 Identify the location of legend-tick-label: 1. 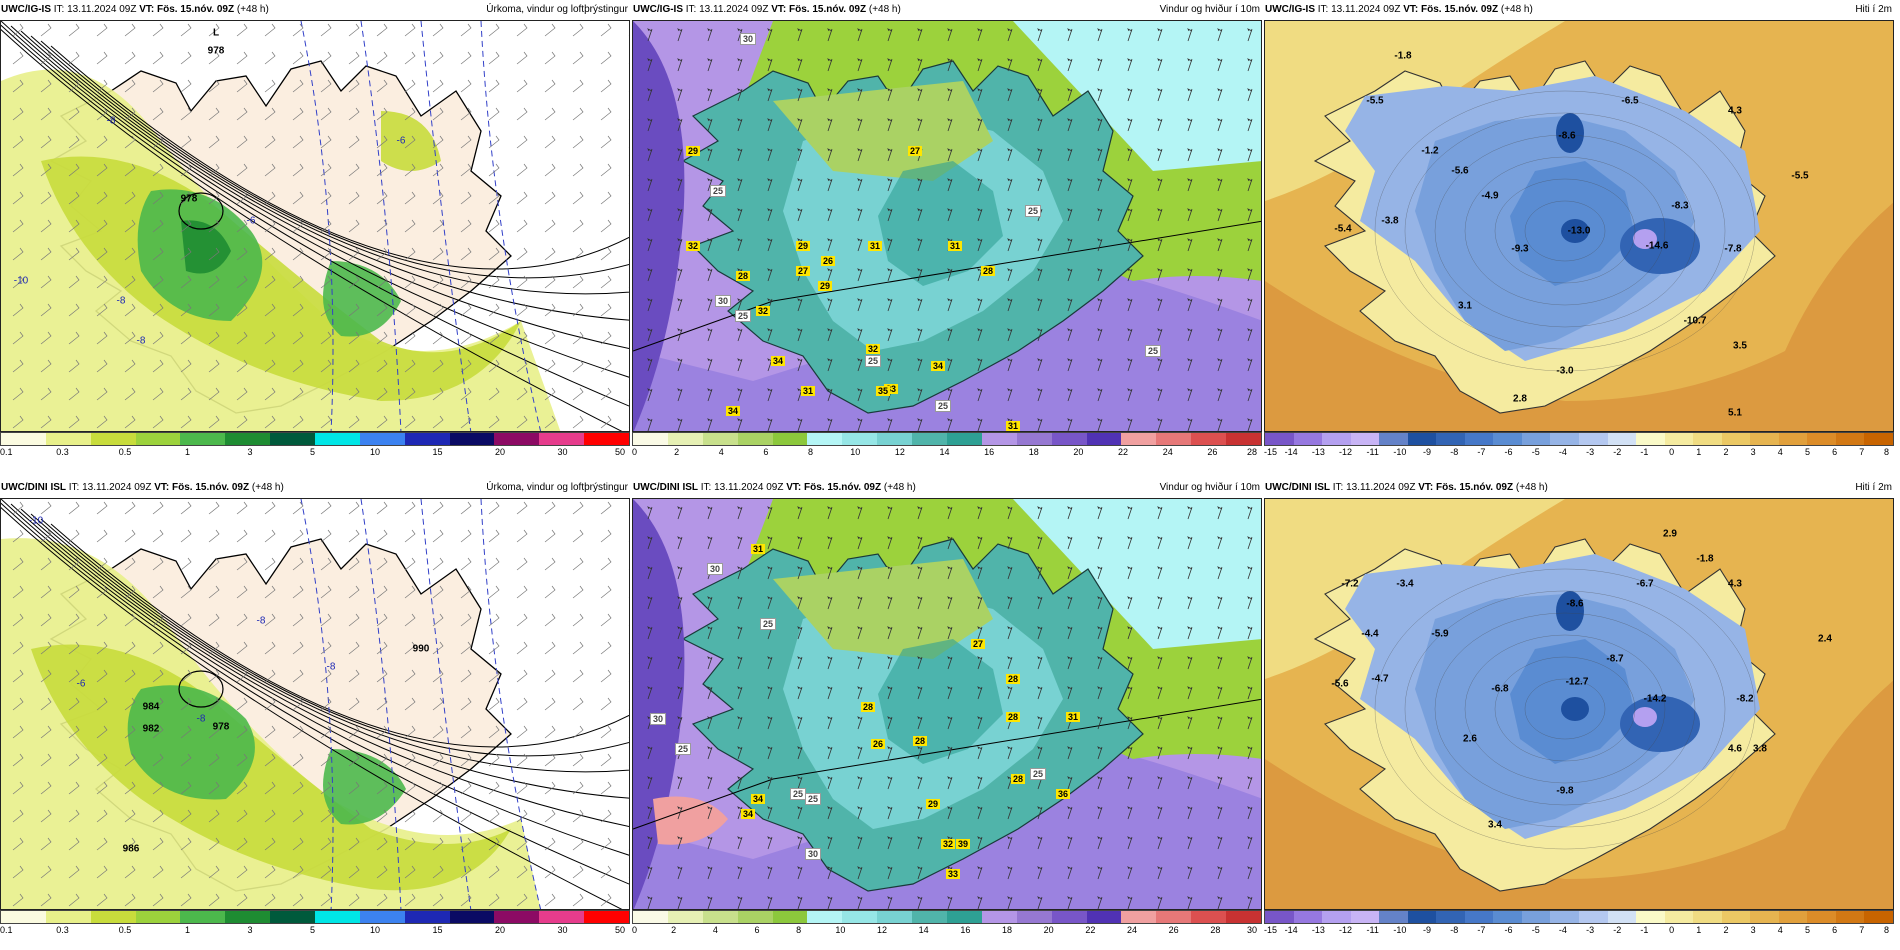
(1699, 930).